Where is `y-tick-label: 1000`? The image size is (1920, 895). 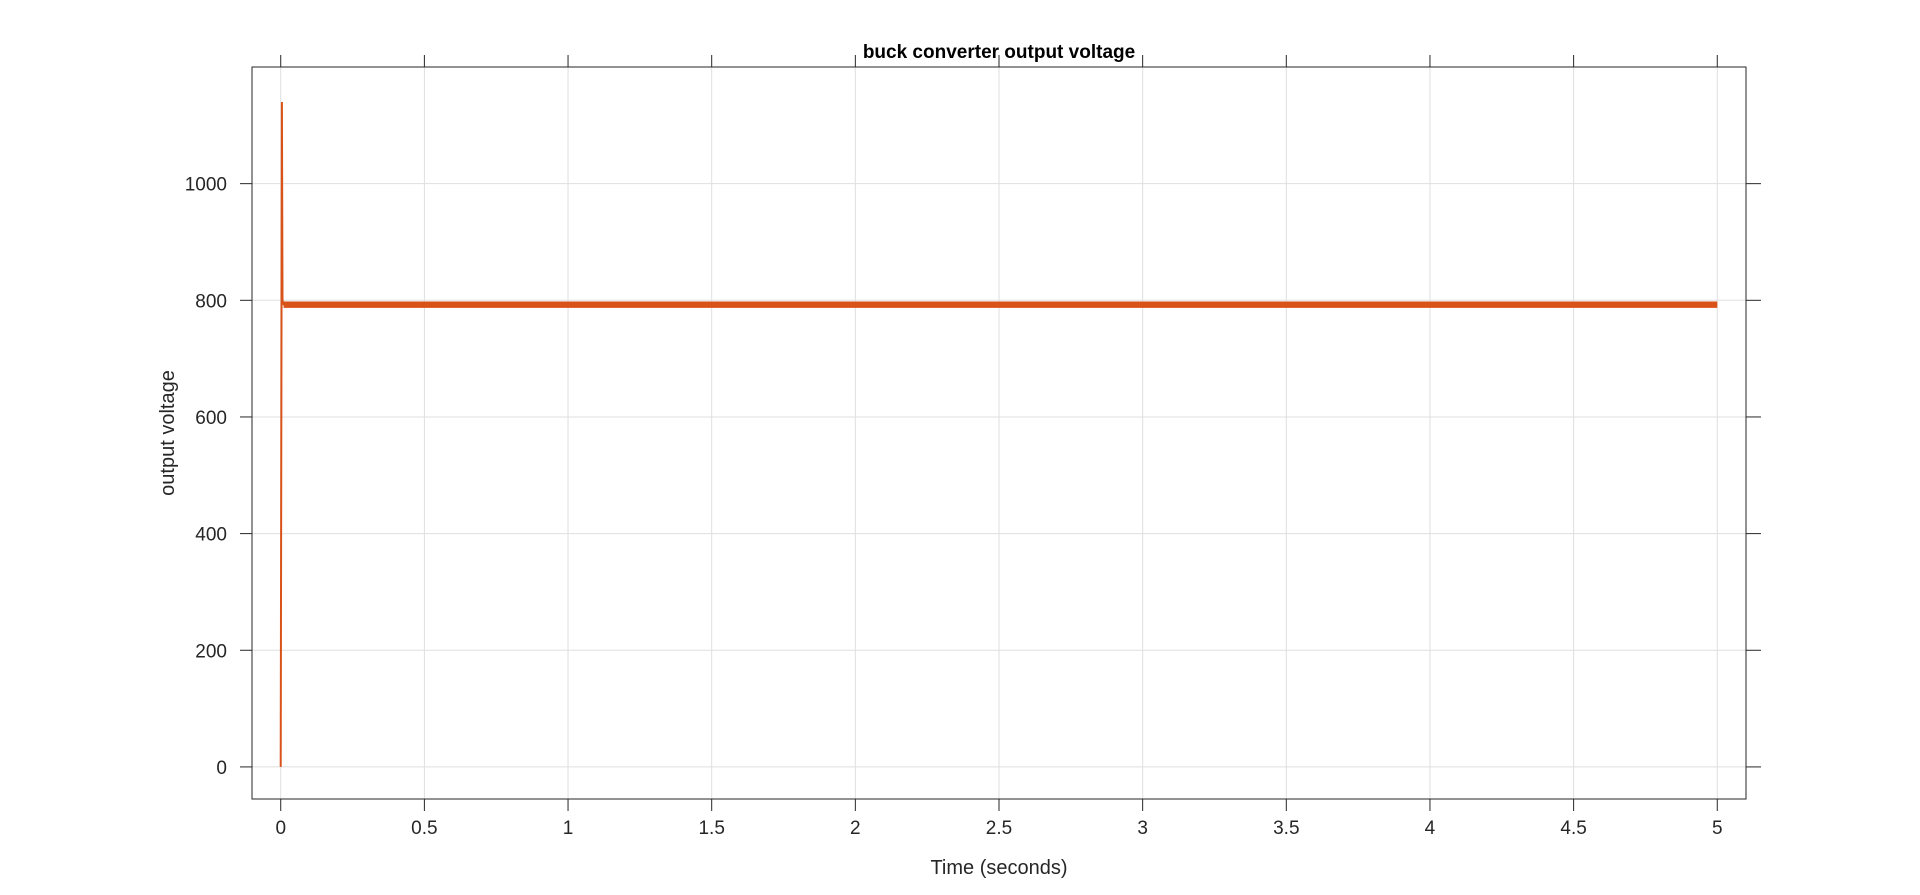 y-tick-label: 1000 is located at coordinates (206, 185).